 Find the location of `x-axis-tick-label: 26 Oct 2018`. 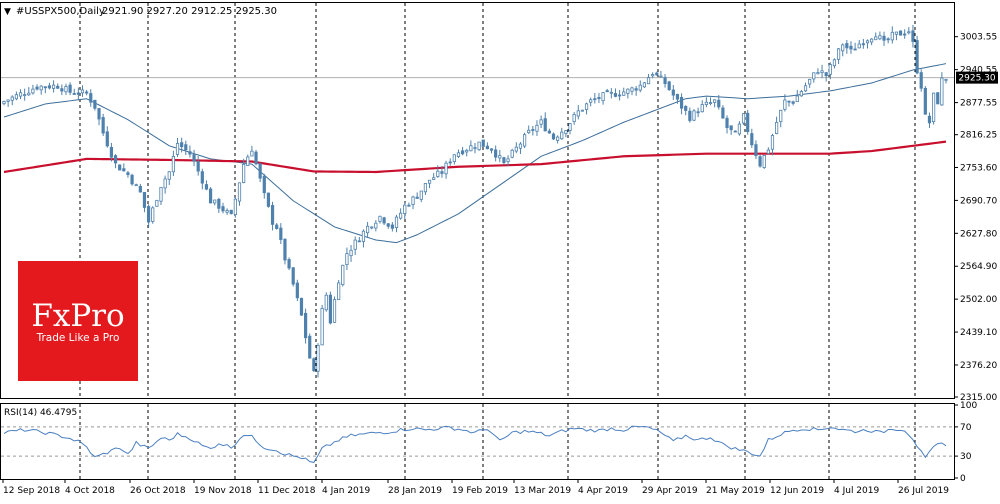

x-axis-tick-label: 26 Oct 2018 is located at coordinates (158, 491).